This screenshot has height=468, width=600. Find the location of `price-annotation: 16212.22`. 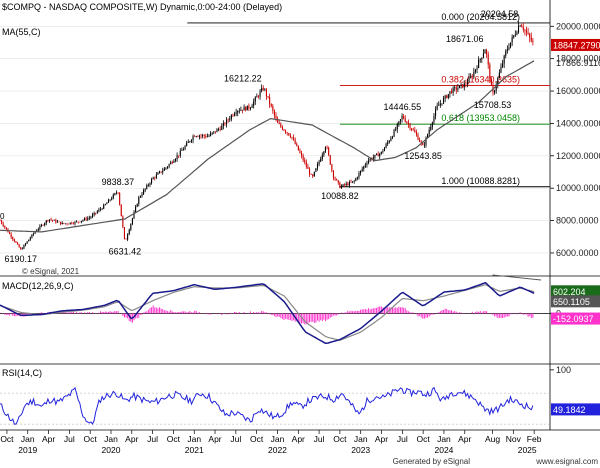

price-annotation: 16212.22 is located at coordinates (243, 79).